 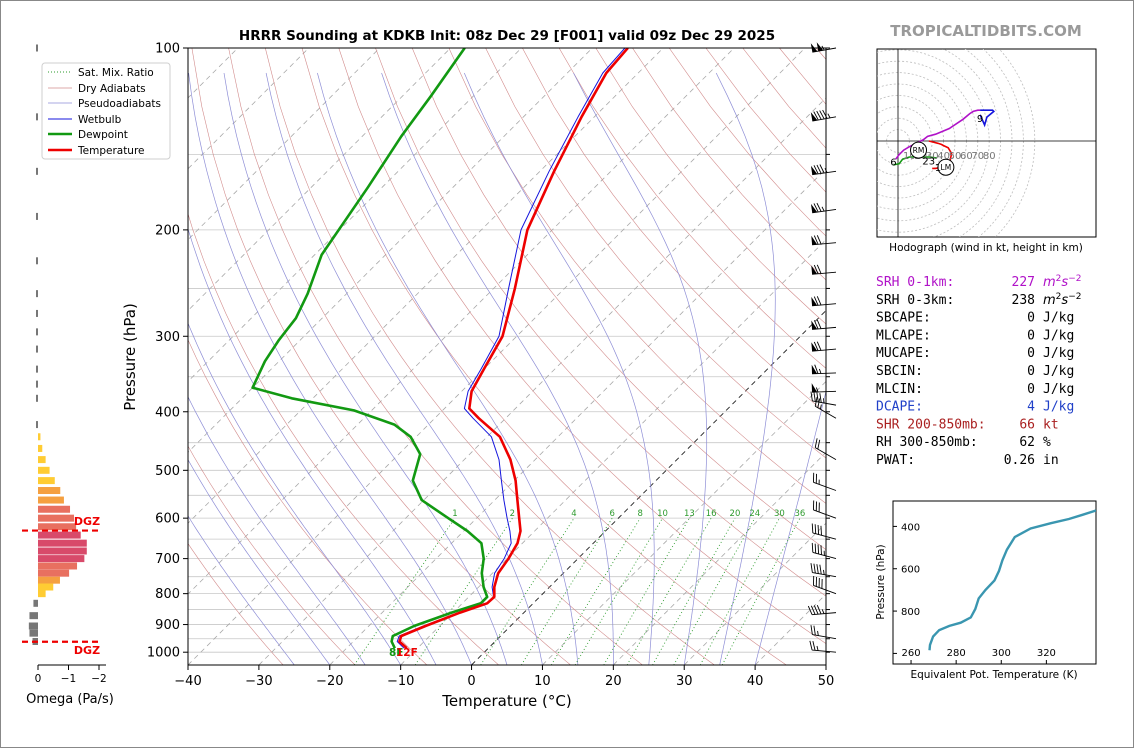 What do you see at coordinates (943, 156) in the screenshot?
I see `hodograph-ring-label: 40` at bounding box center [943, 156].